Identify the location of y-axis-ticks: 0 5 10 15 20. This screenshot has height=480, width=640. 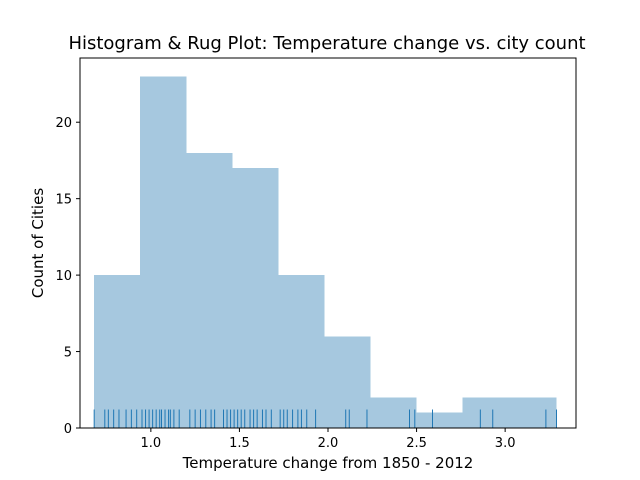
(67, 276).